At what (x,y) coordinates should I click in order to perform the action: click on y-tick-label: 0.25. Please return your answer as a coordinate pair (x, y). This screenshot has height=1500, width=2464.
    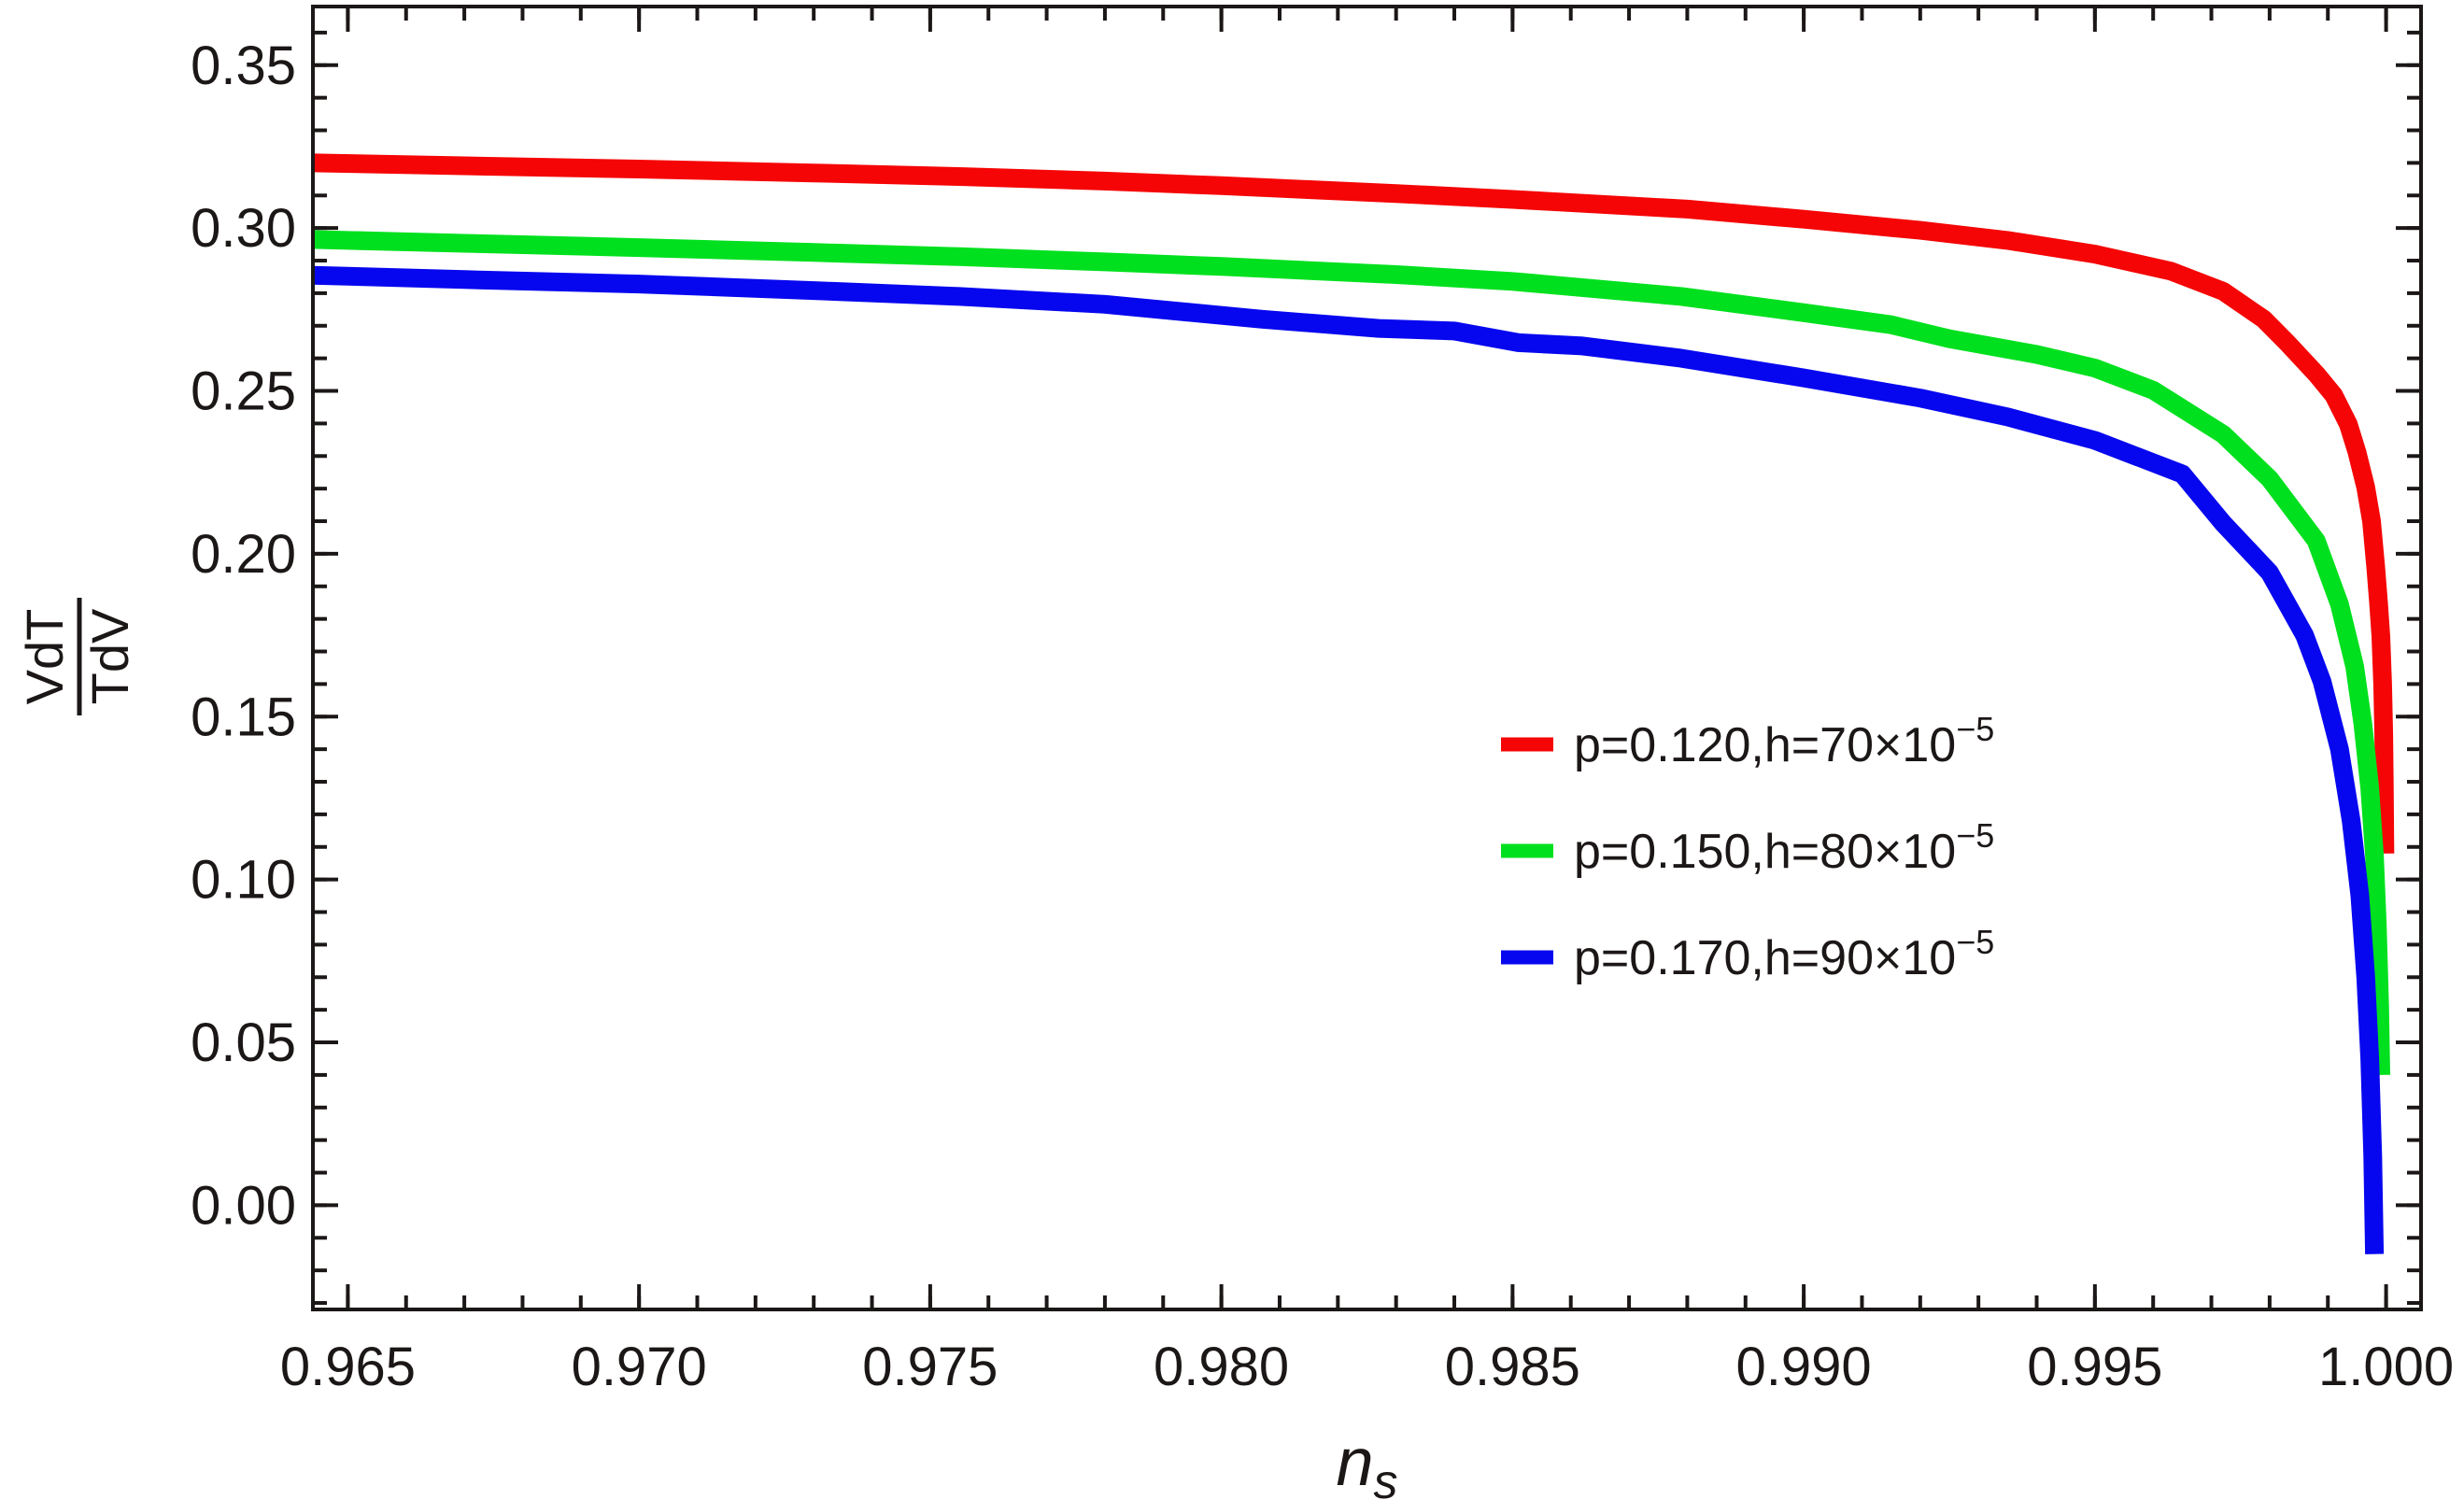
    Looking at the image, I should click on (244, 391).